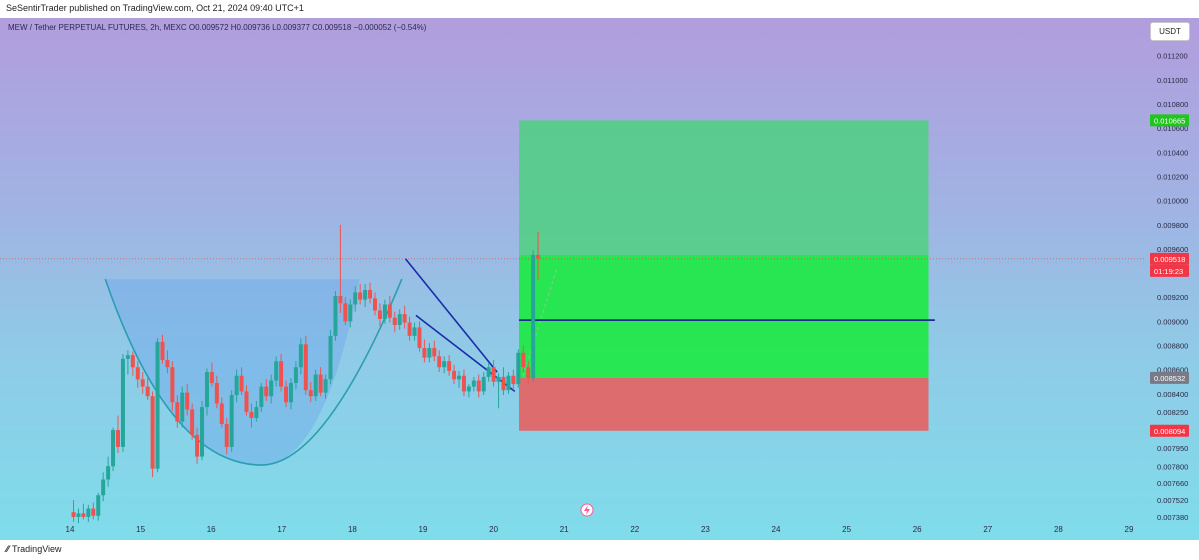 This screenshot has width=1199, height=560. What do you see at coordinates (1172, 394) in the screenshot?
I see `y-tick-label: 0.008400` at bounding box center [1172, 394].